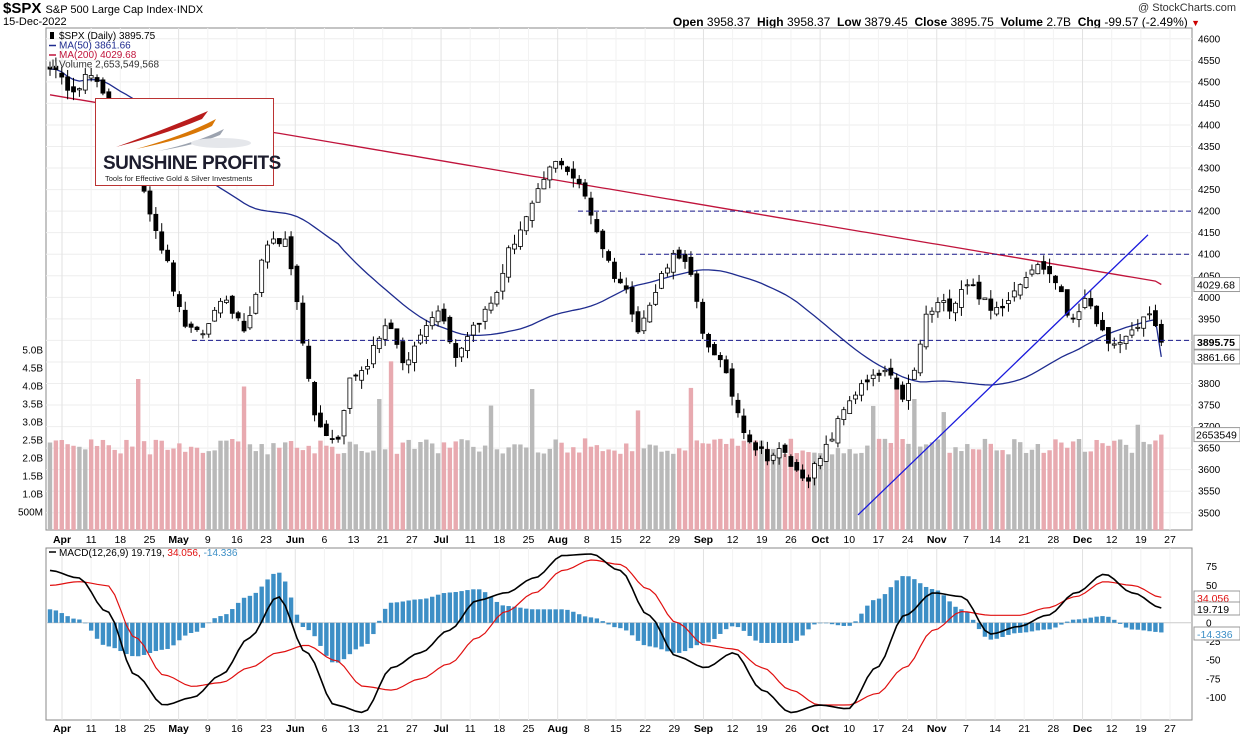  Describe the element at coordinates (1209, 255) in the screenshot. I see `price-axis-tick-label: 4100` at that location.